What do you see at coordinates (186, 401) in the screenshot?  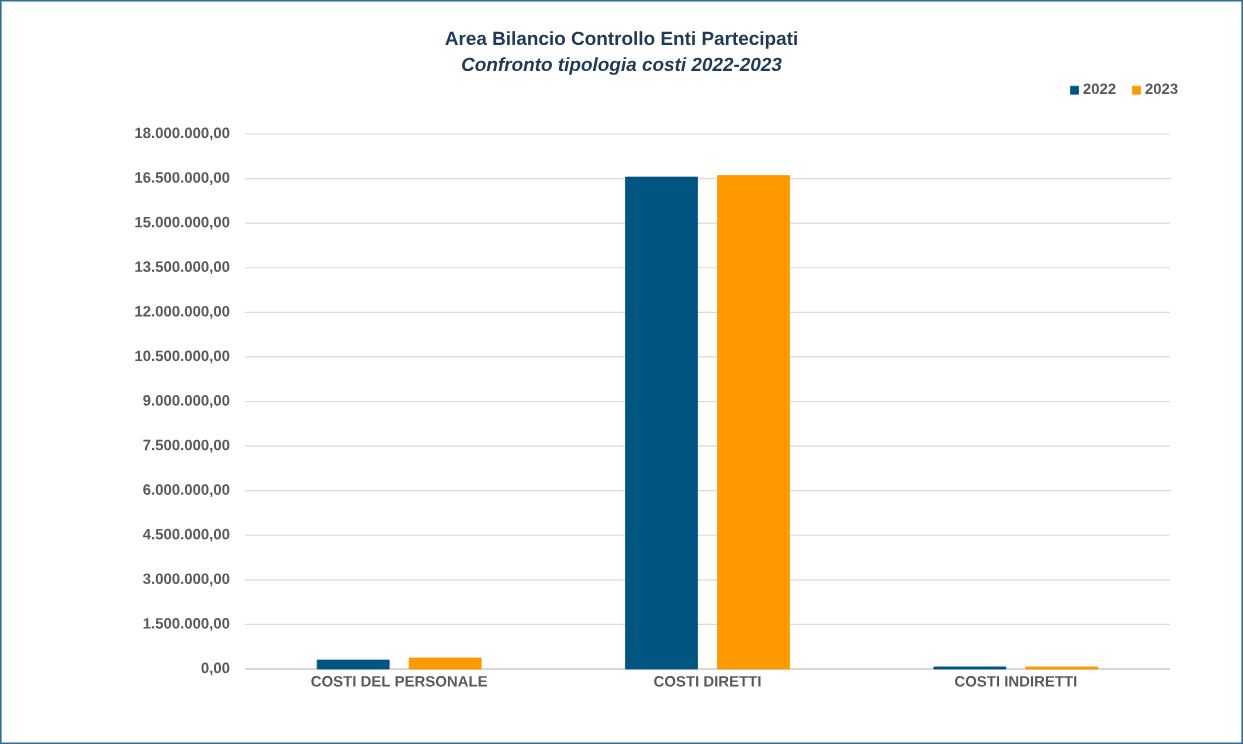 I see `y-tick-label: 9.000.000,00` at bounding box center [186, 401].